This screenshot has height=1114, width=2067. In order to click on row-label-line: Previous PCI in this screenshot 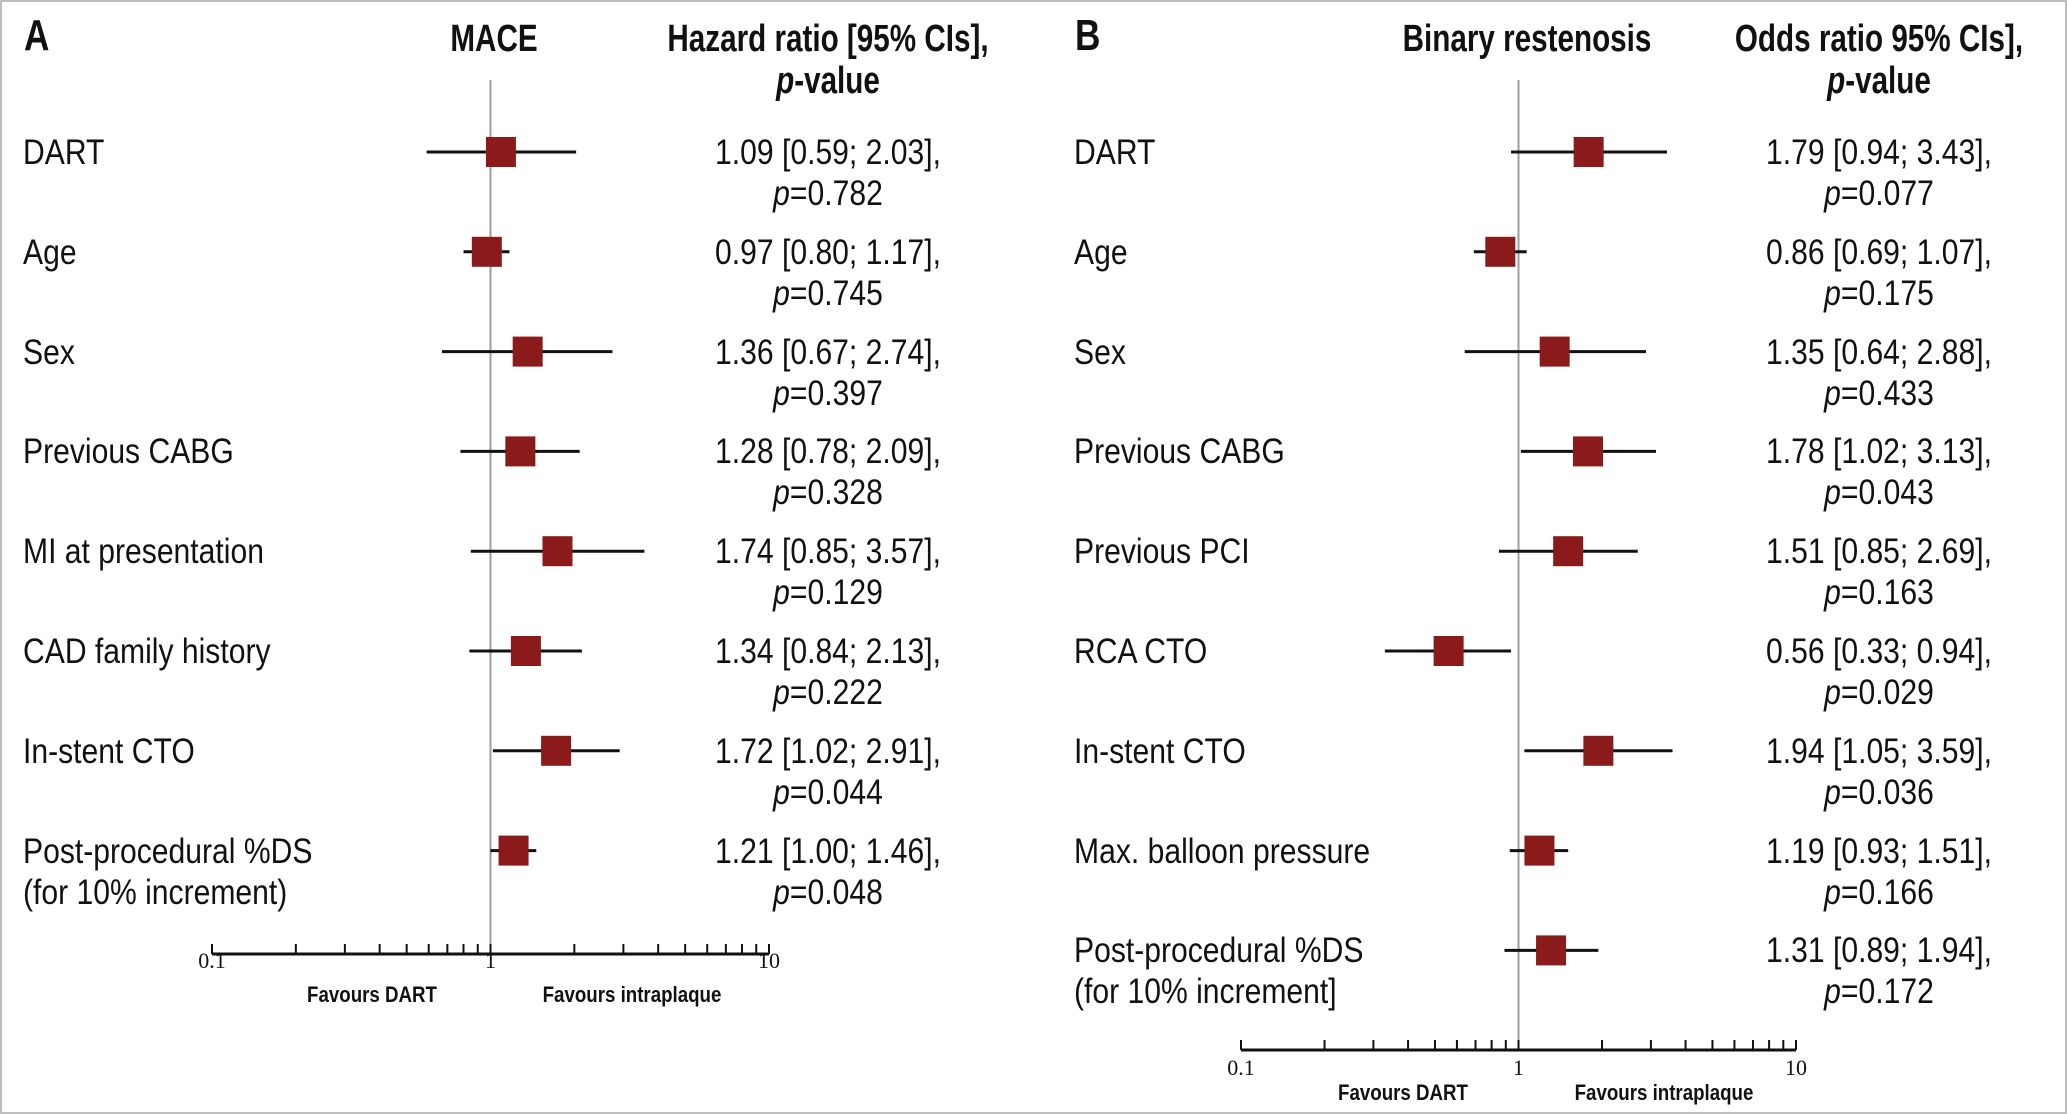, I will do `click(1162, 552)`.